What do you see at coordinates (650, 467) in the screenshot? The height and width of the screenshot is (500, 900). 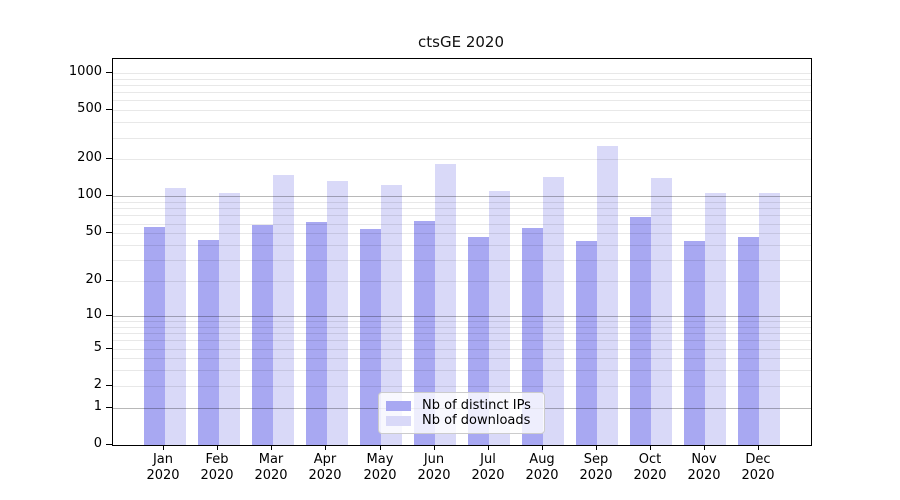 I see `x-tick-label: Oct 2020` at bounding box center [650, 467].